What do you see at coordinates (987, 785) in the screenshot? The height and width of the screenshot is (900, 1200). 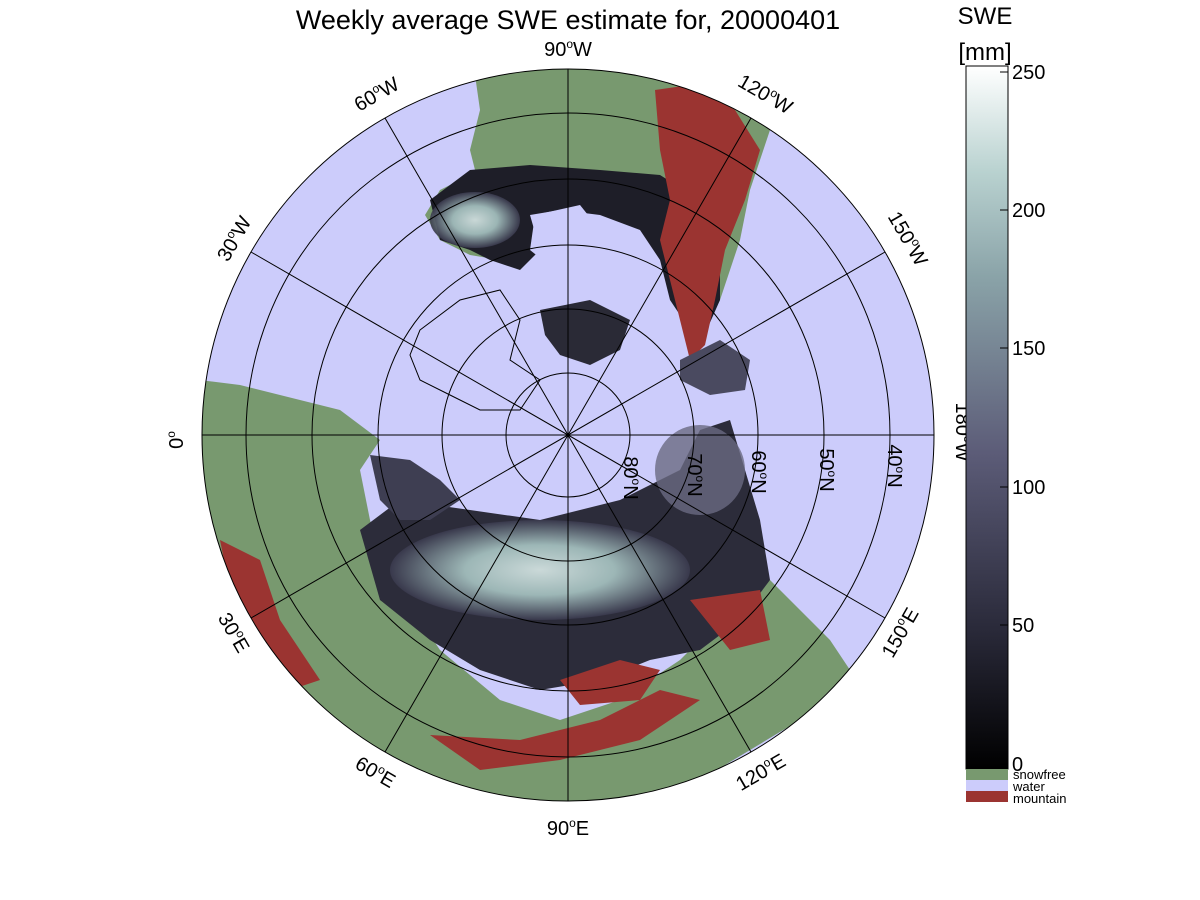 I see `category-swatch-water` at bounding box center [987, 785].